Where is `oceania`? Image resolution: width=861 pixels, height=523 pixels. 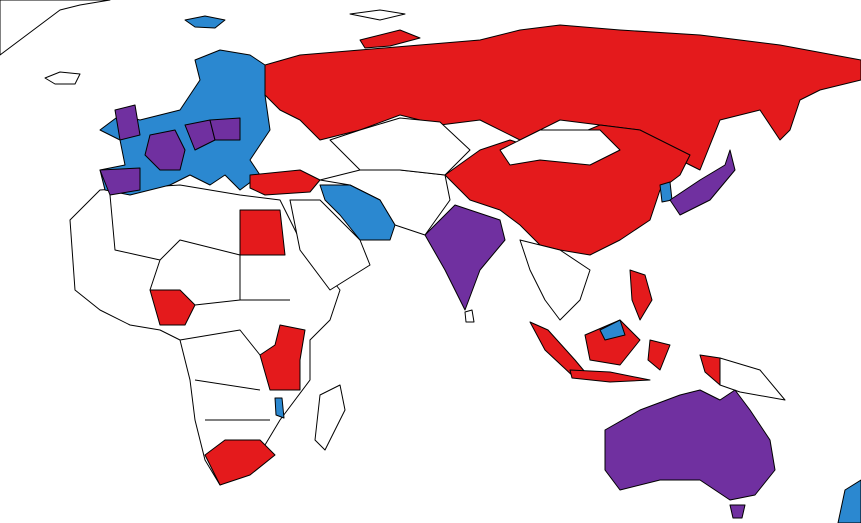 oceania is located at coordinates (732, 456).